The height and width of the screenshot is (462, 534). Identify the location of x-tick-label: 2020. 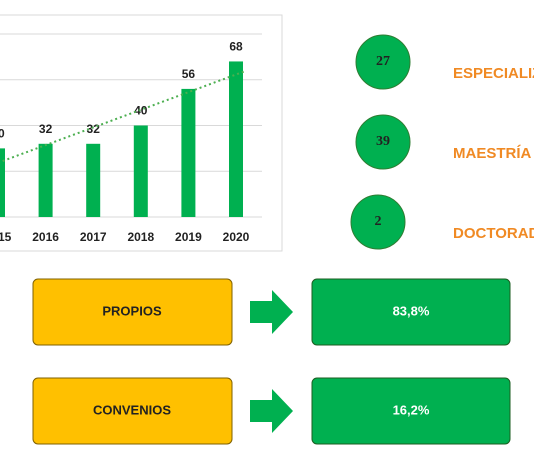
(236, 237).